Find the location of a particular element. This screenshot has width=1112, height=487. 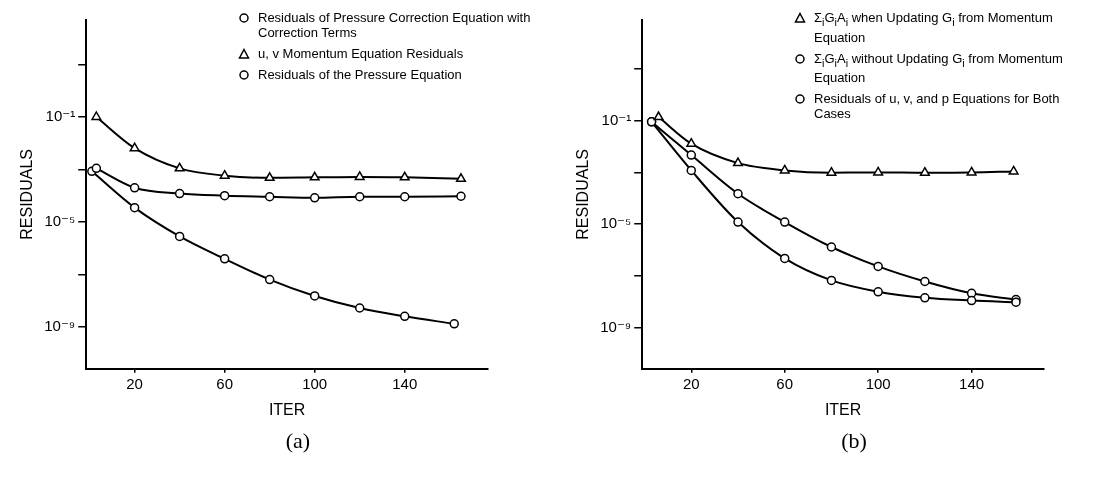

legend-label: Residuals of the Pressure Equation is located at coordinates (360, 74).